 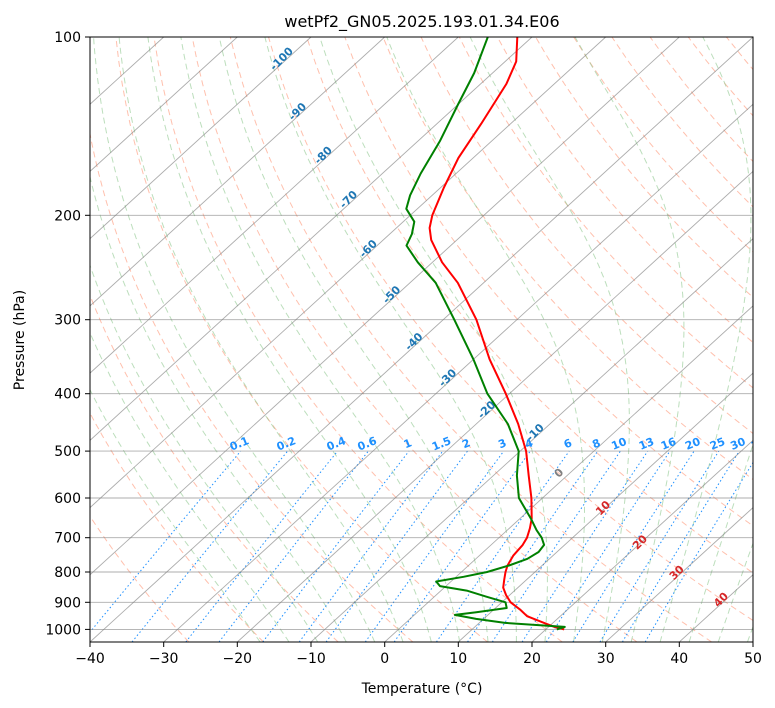 What do you see at coordinates (668, 444) in the screenshot?
I see `mixing-ratio-label: 16` at bounding box center [668, 444].